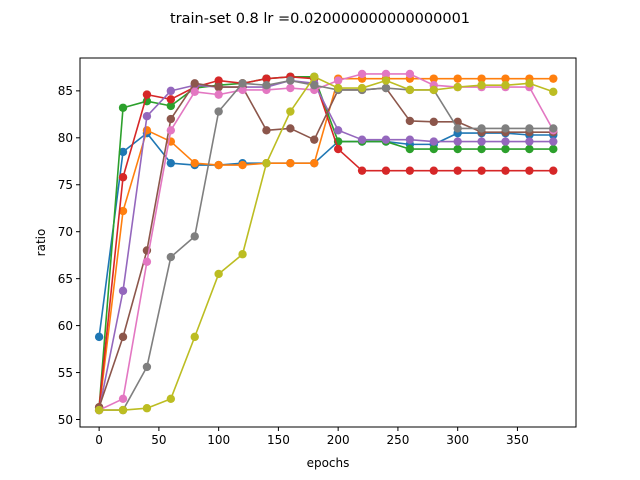 This screenshot has width=640, height=480. What do you see at coordinates (69, 255) in the screenshot?
I see `y-axis: 50 55 60 65 70 75 80 85` at bounding box center [69, 255].